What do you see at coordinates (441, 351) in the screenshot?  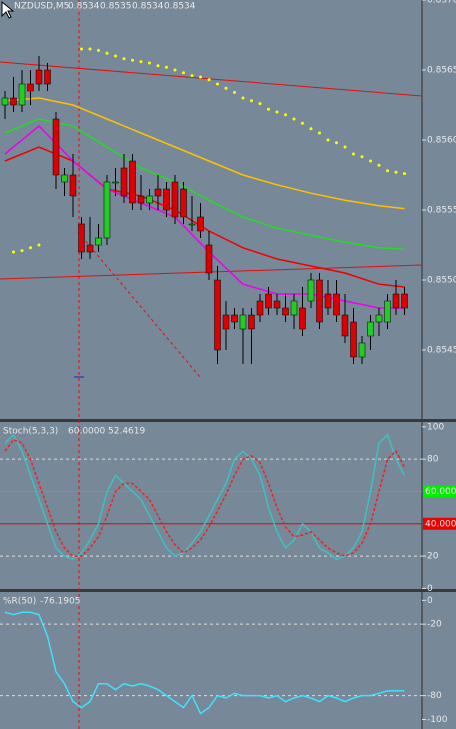 I see `y-tick-label: 0.8545` at bounding box center [441, 351].